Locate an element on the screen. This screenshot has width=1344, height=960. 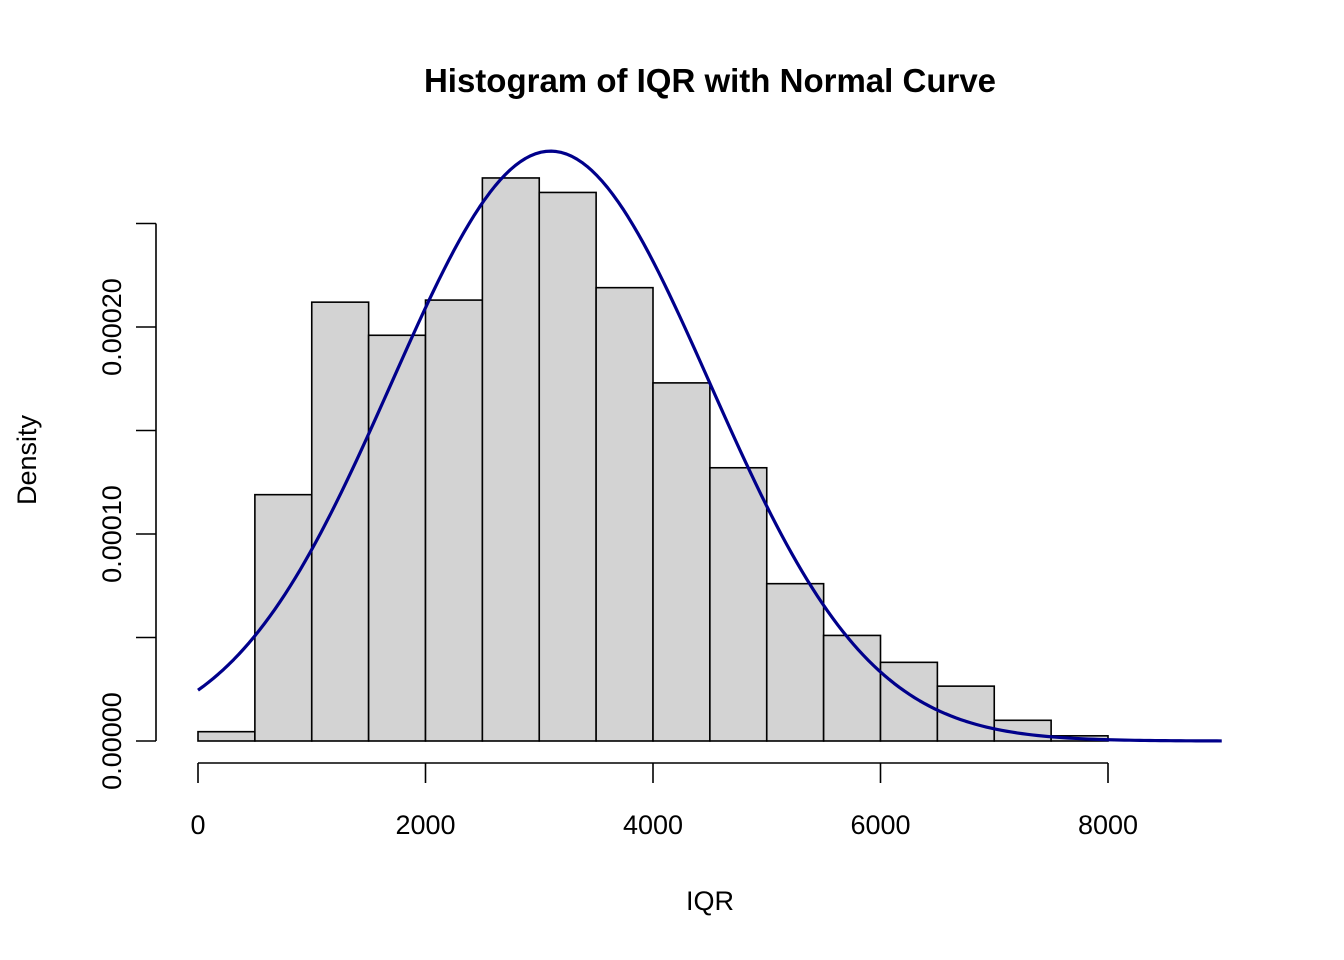
x-tick-label-0: 0 is located at coordinates (197, 825).